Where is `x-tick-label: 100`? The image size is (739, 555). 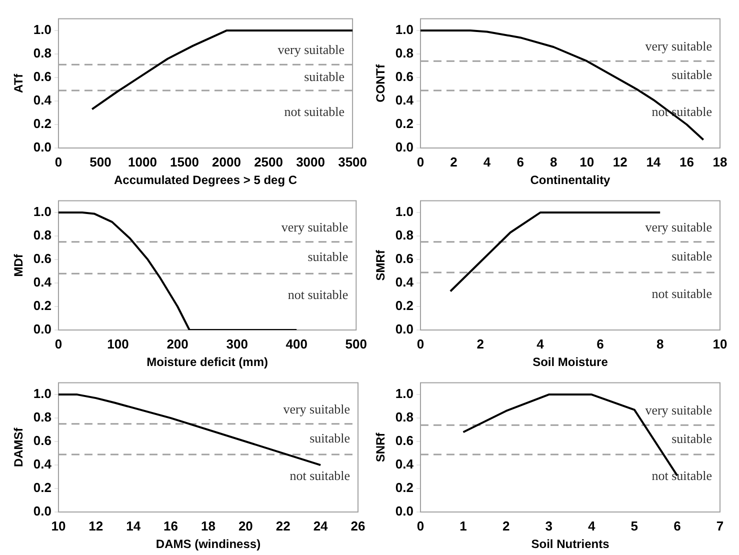 x-tick-label: 100 is located at coordinates (118, 344).